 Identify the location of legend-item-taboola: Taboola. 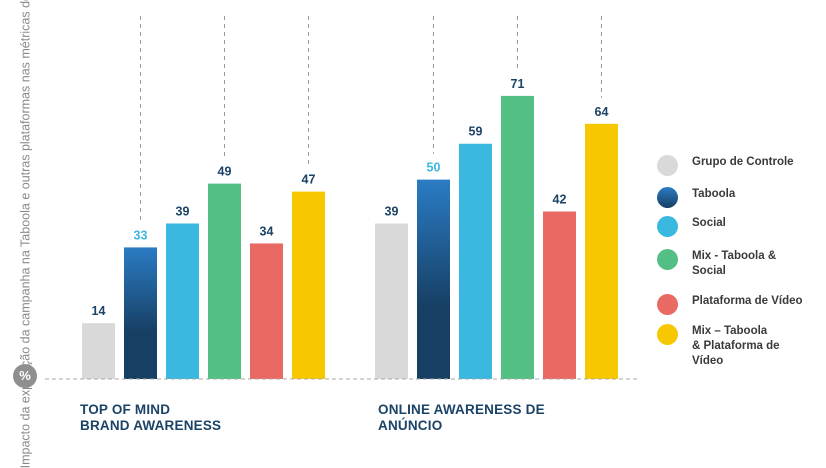
(739, 197).